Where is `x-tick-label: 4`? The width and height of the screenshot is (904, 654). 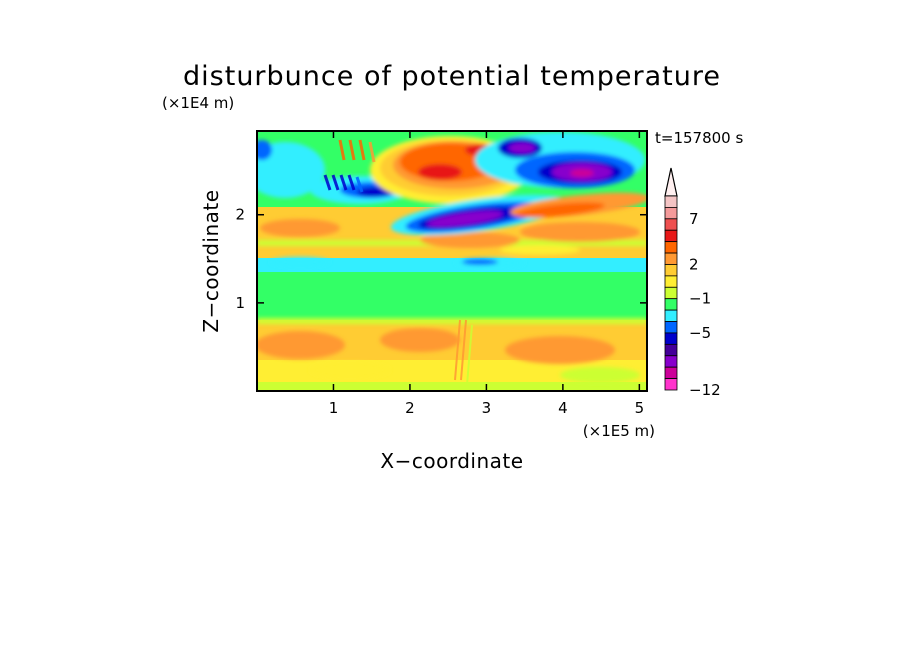 x-tick-label: 4 is located at coordinates (563, 408).